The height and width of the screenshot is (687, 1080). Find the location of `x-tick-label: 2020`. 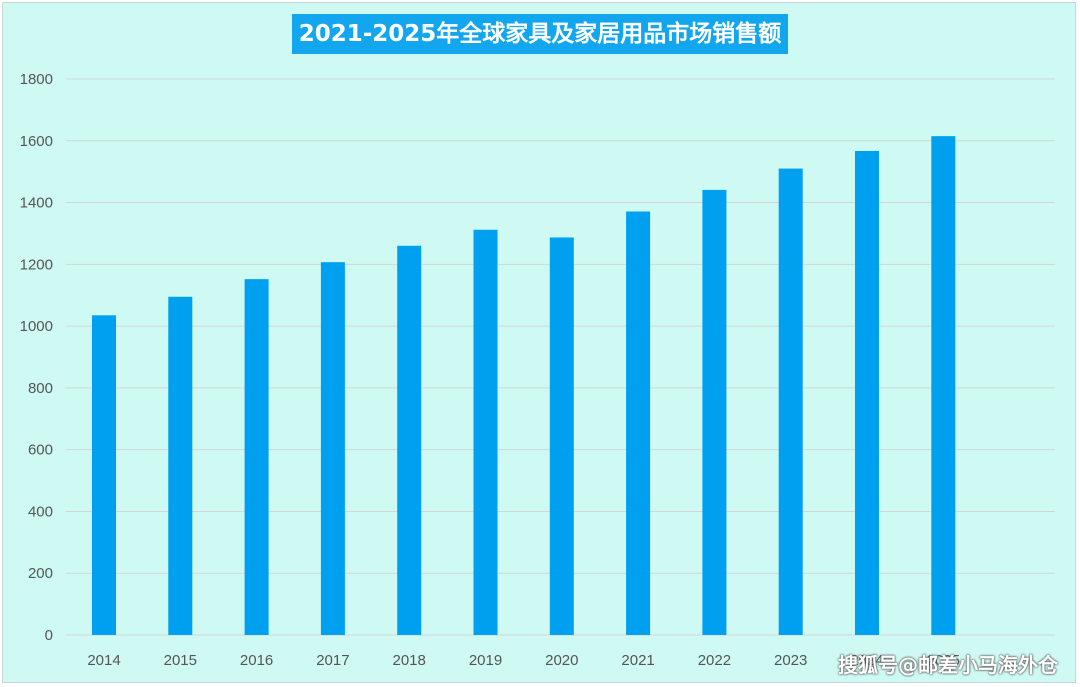

x-tick-label: 2020 is located at coordinates (561, 660).